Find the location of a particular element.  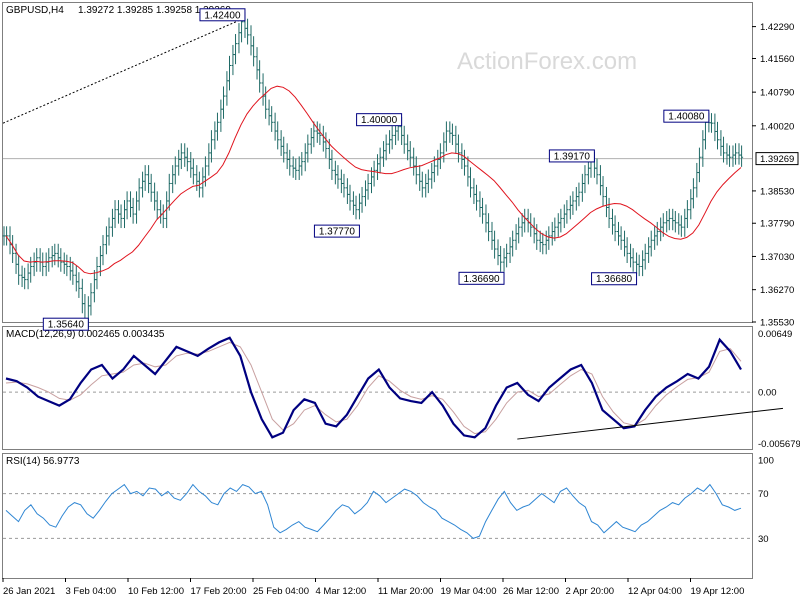

x-tick-label: 26 Jan 2021 is located at coordinates (29, 591).